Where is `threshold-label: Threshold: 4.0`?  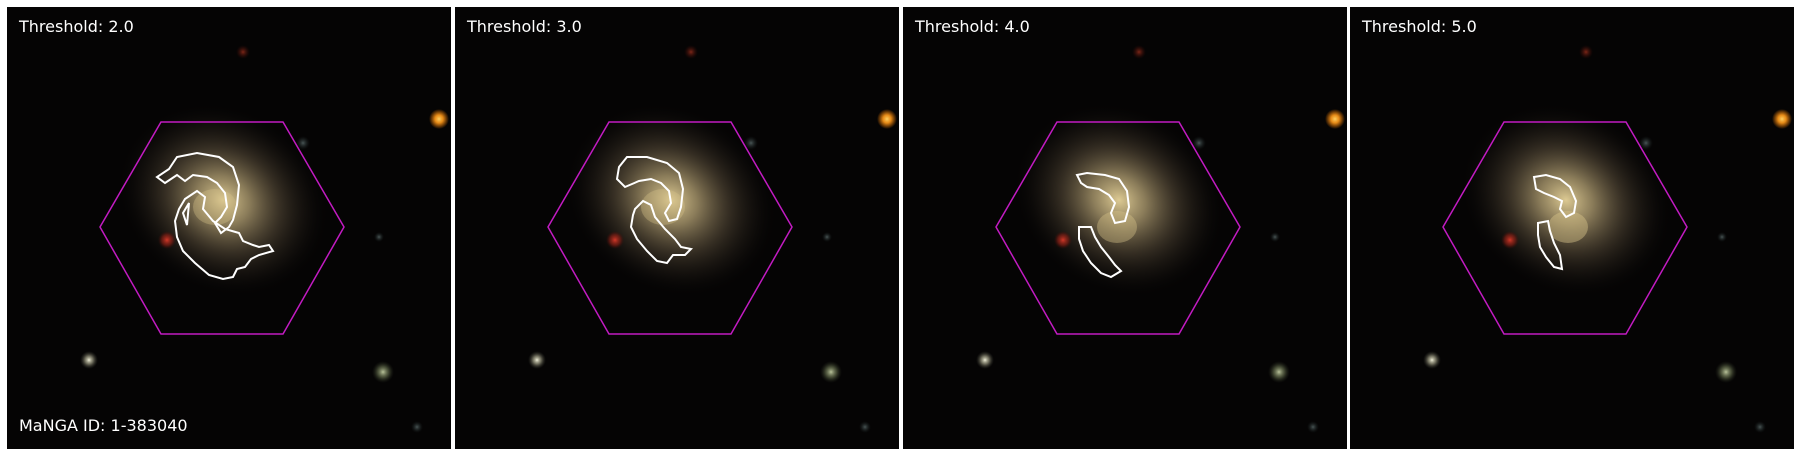
threshold-label: Threshold: 4.0 is located at coordinates (972, 26).